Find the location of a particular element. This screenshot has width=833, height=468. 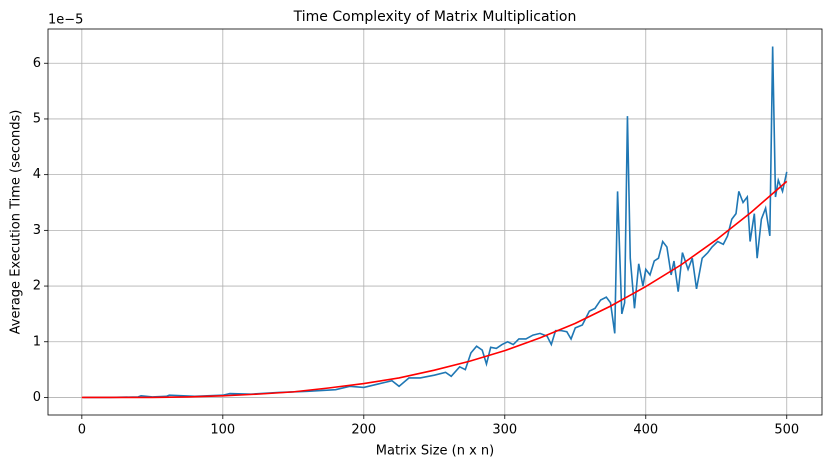

x-tick-label: 500 is located at coordinates (786, 430).